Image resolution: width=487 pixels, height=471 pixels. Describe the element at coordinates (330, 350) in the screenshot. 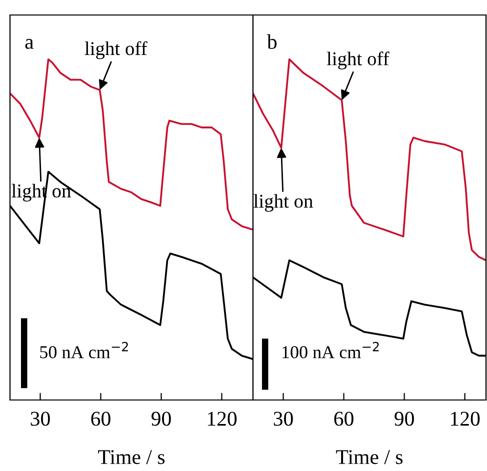

I see `annotation: 100 nA cm$^{−2}$` at that location.